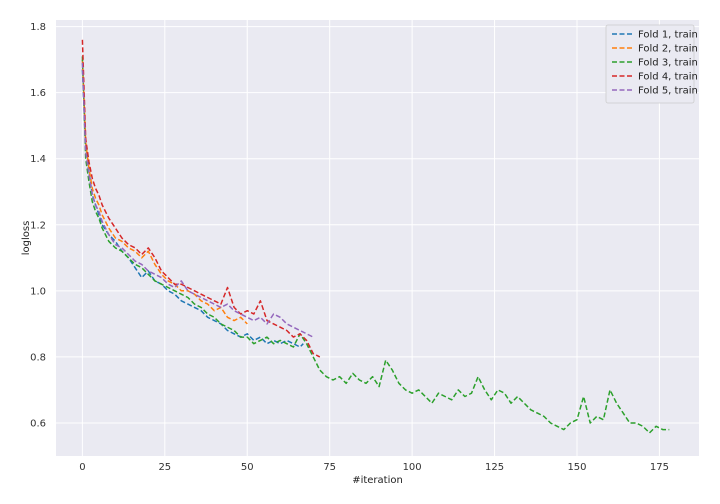  I want to click on x-tick-label: 50, so click(247, 467).